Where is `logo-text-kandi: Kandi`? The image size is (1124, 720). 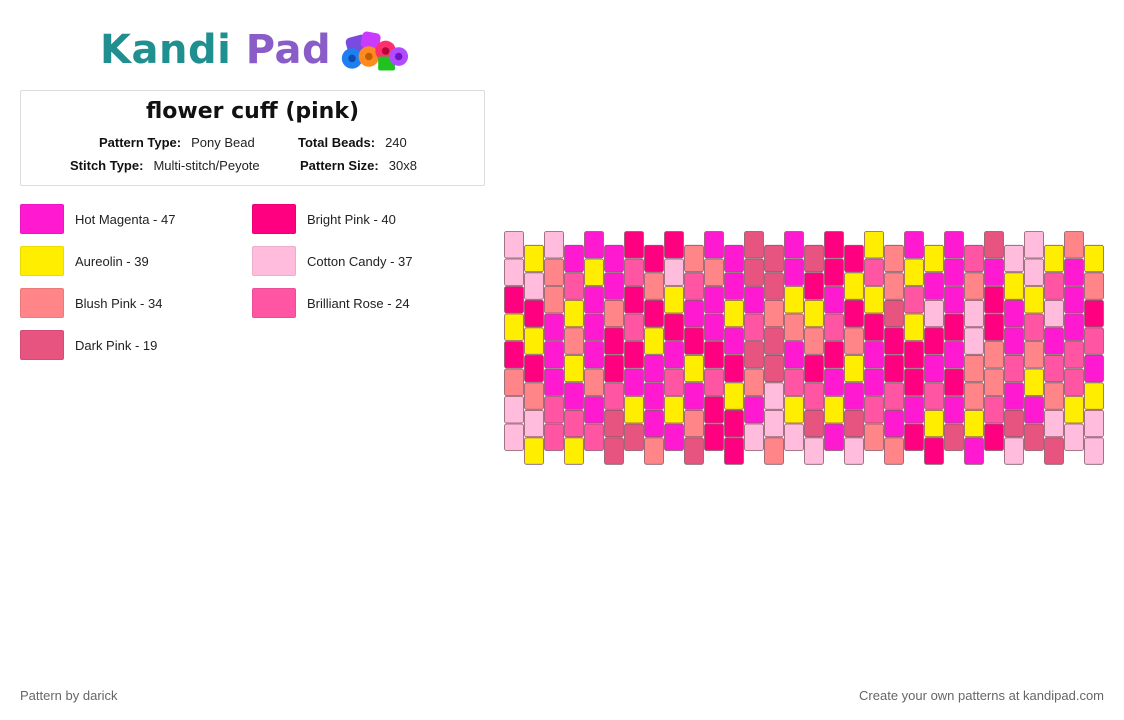 logo-text-kandi: Kandi is located at coordinates (166, 50).